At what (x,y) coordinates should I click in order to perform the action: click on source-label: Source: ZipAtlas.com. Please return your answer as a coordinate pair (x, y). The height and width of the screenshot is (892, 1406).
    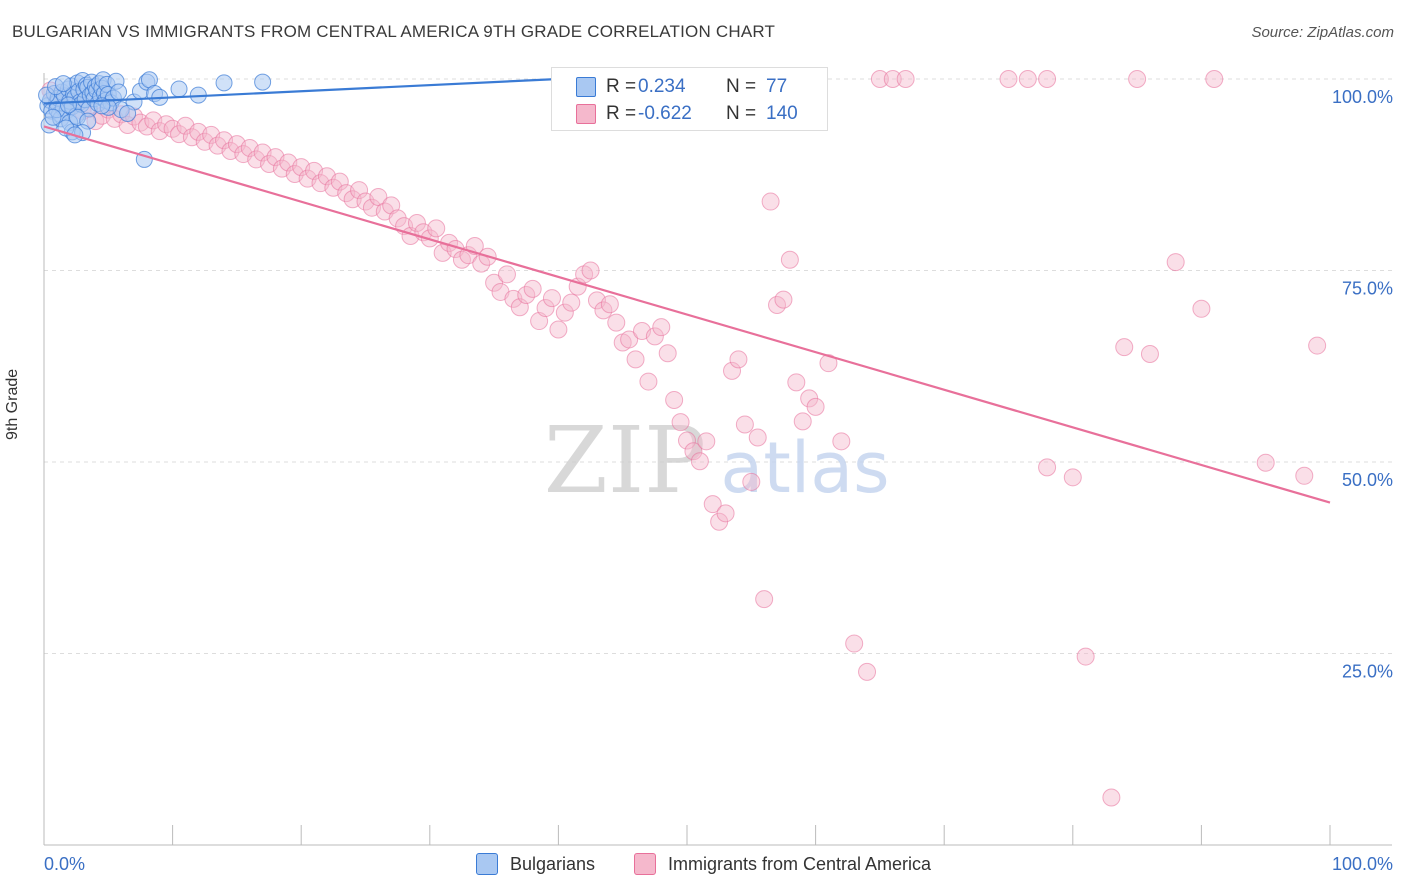
    Looking at the image, I should click on (1322, 32).